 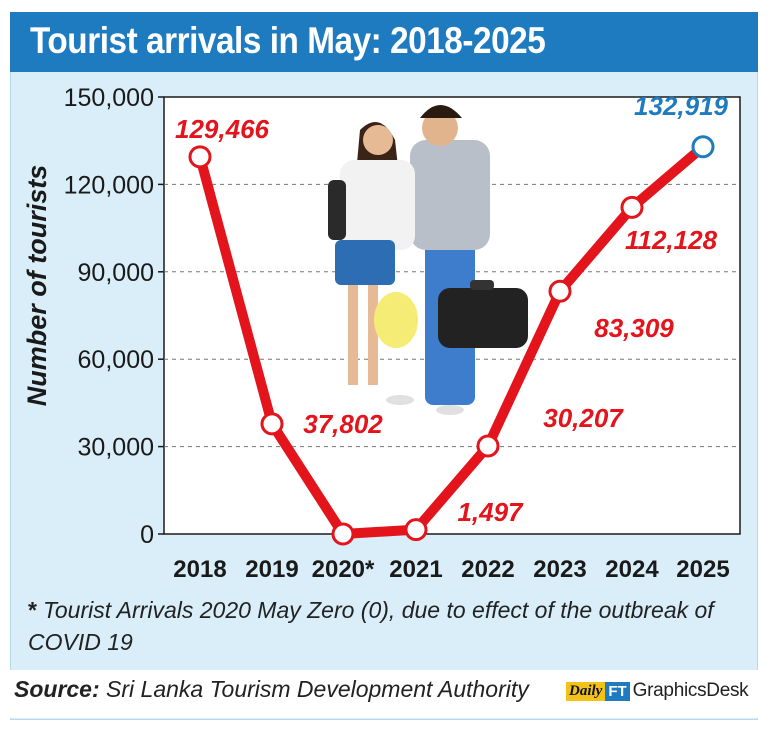 I want to click on chart-title: Tourist arrivals in May: 2018-2025, so click(x=288, y=40).